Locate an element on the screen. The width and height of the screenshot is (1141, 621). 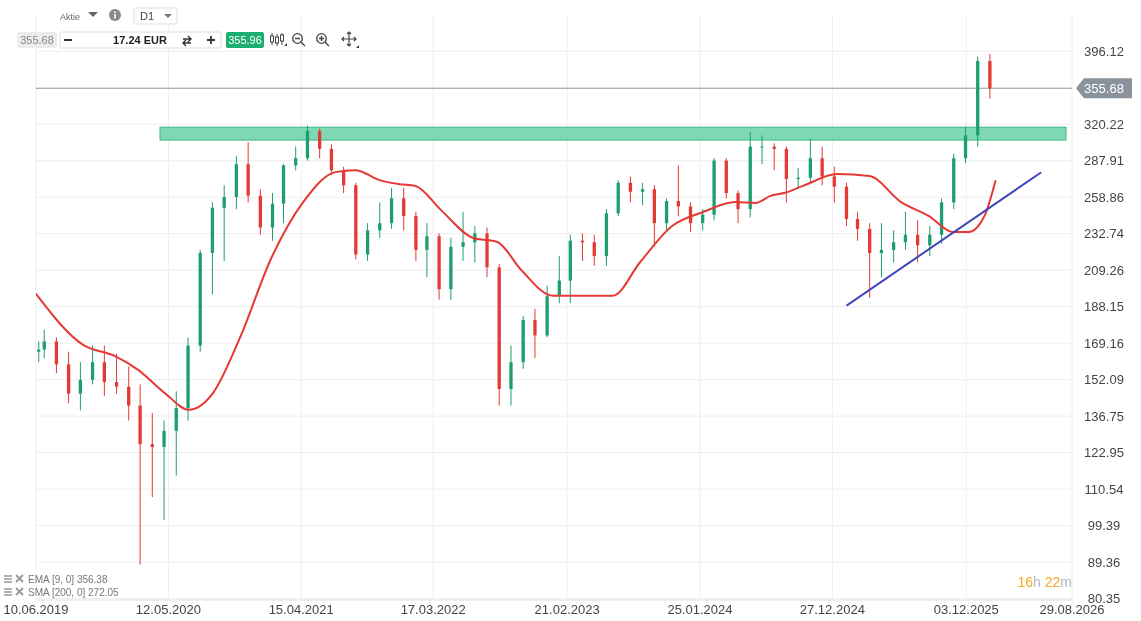
y-tick-label: 258.86 is located at coordinates (1104, 197).